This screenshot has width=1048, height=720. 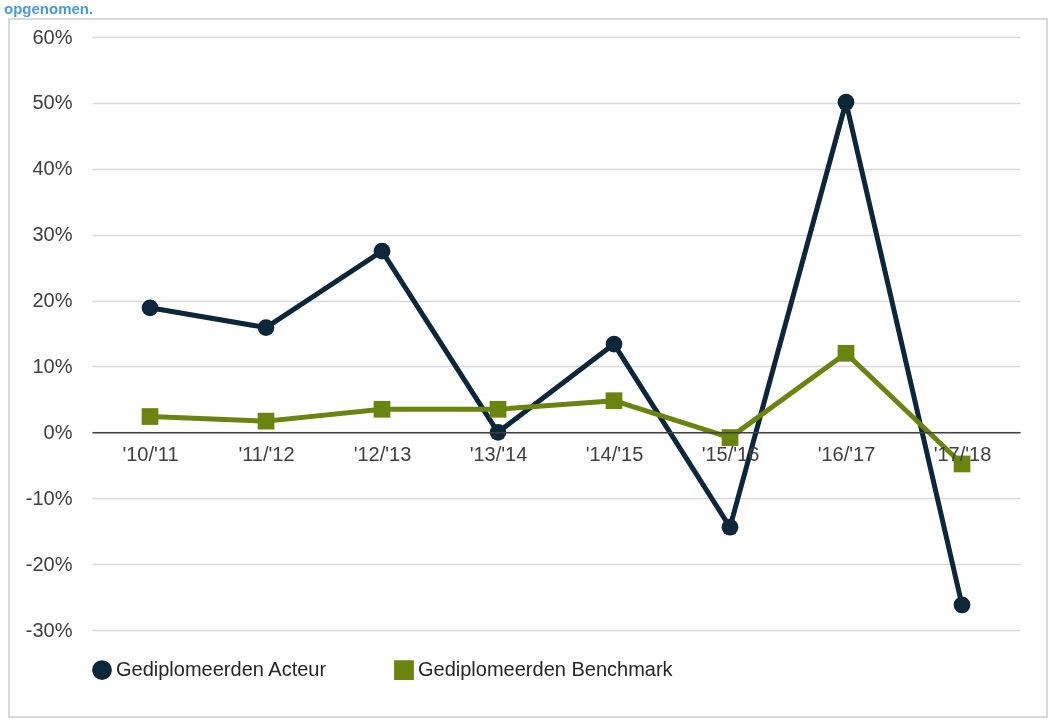 I want to click on y-tick-label: 10%, so click(x=52, y=365).